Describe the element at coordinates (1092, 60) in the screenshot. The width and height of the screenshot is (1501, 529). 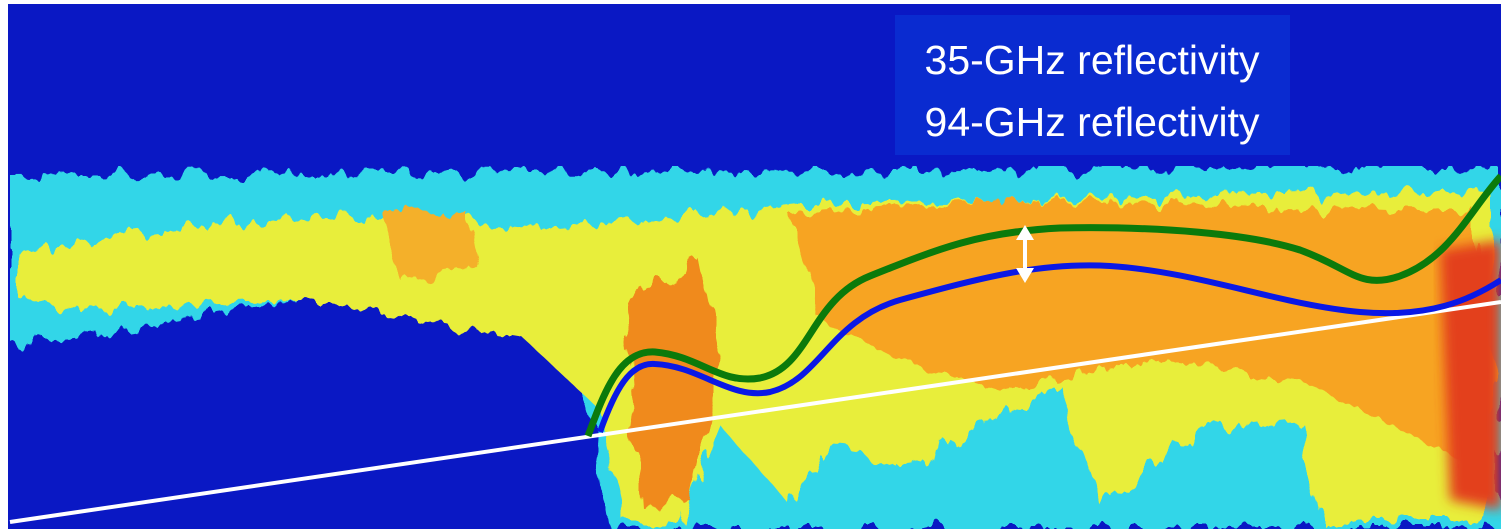
I see `legend-label: 35-GHz reflectivity` at that location.